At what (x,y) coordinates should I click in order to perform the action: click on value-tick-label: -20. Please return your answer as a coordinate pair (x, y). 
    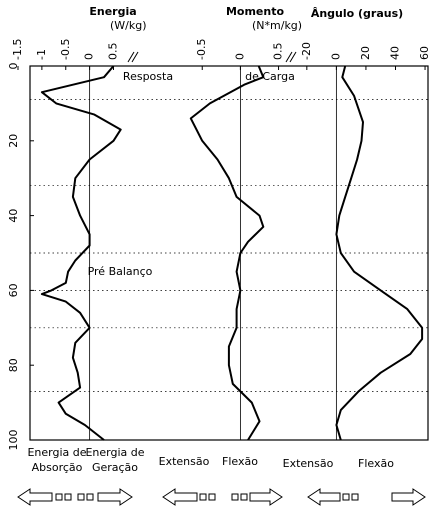
    Looking at the image, I should click on (306, 51).